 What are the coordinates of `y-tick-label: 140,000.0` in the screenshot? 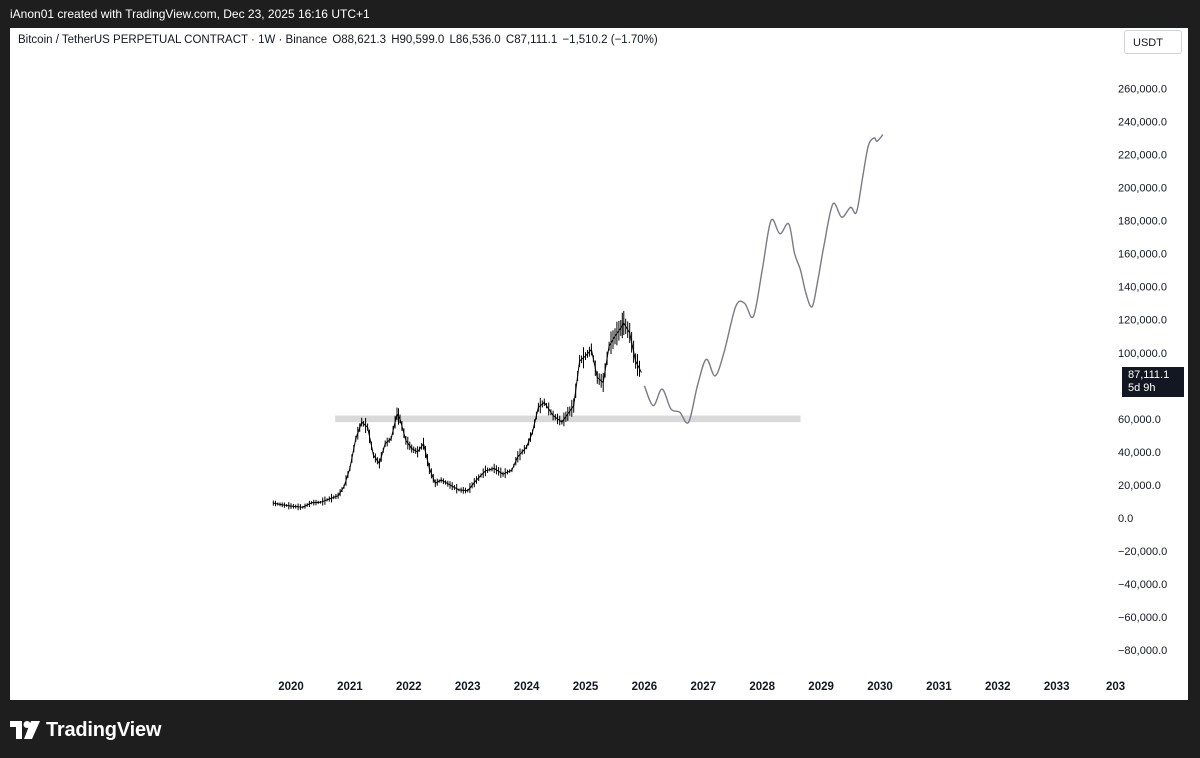 It's located at (1142, 288).